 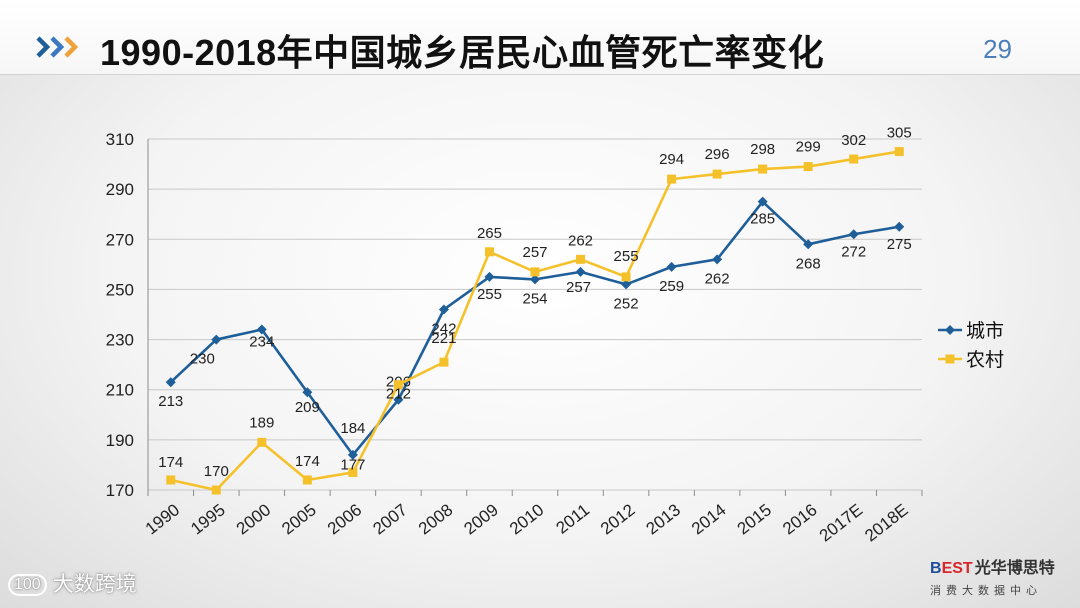 I want to click on chevrons-icon, so click(x=57, y=47).